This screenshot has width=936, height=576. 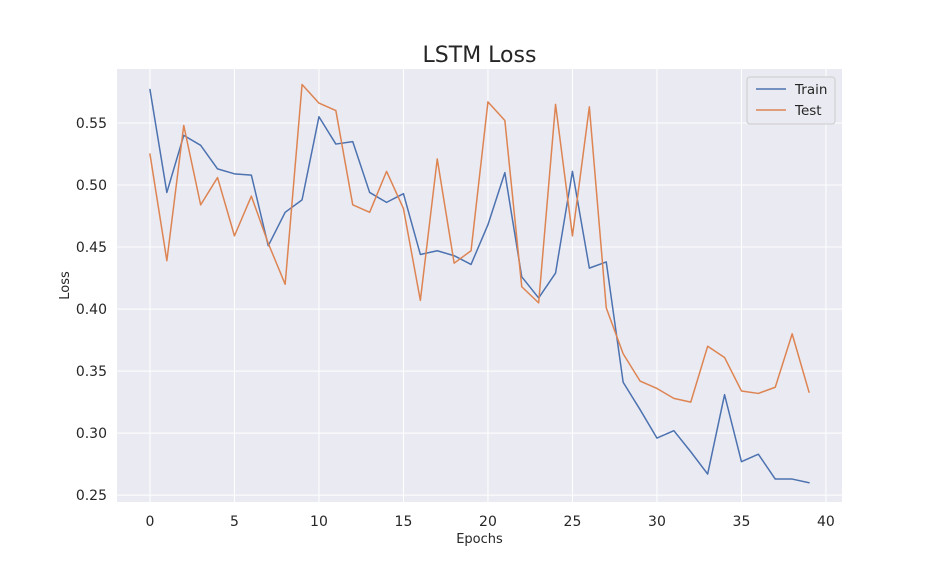 What do you see at coordinates (149, 522) in the screenshot?
I see `x-tick-label: 0` at bounding box center [149, 522].